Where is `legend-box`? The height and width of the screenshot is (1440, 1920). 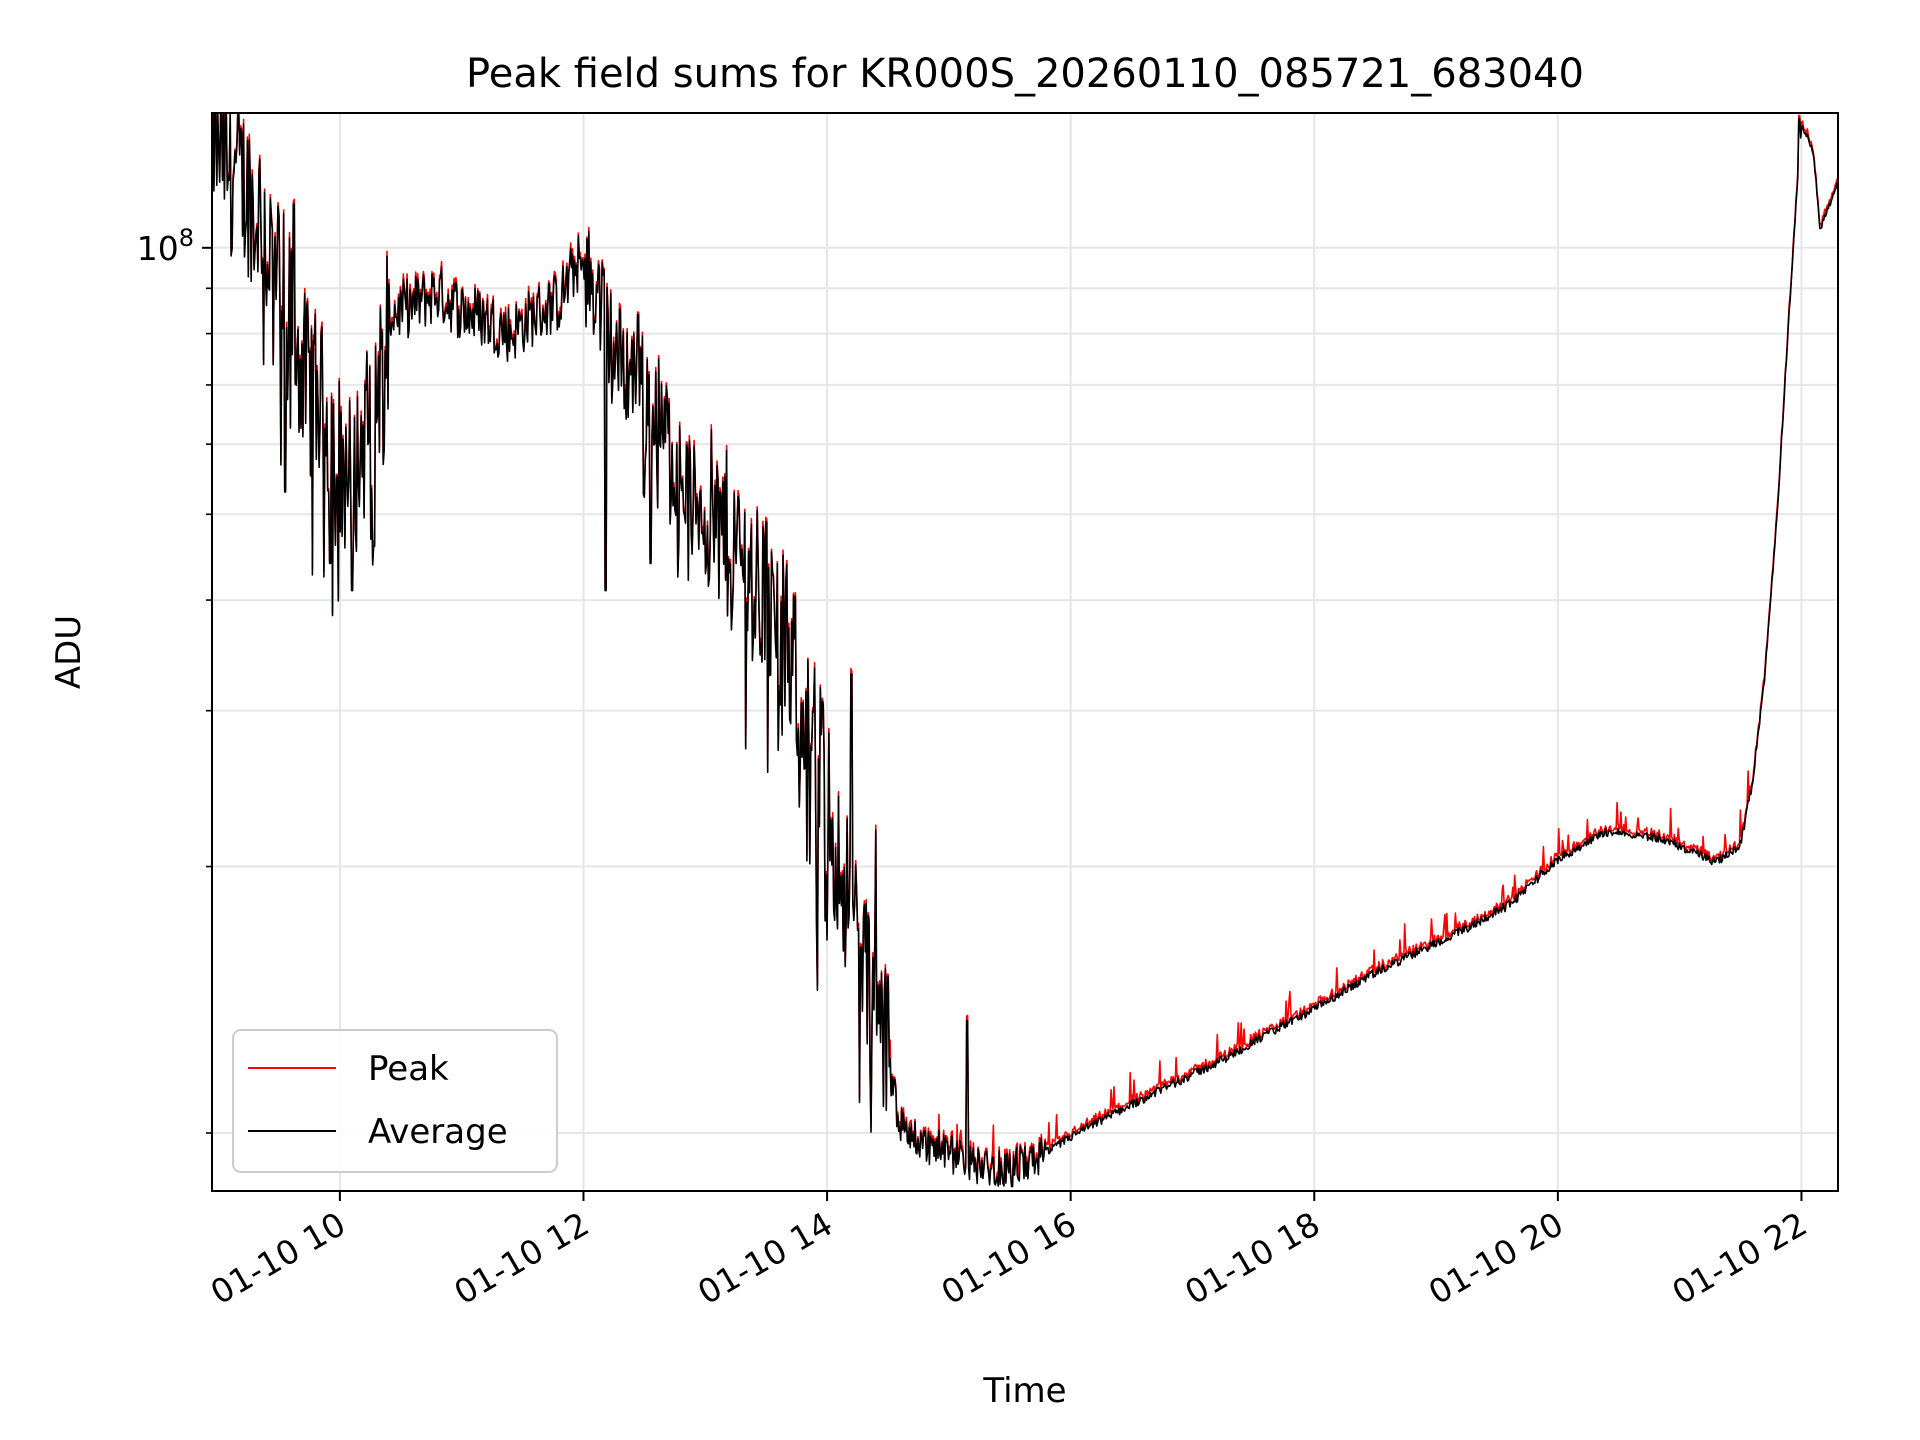
legend-box is located at coordinates (395, 1101).